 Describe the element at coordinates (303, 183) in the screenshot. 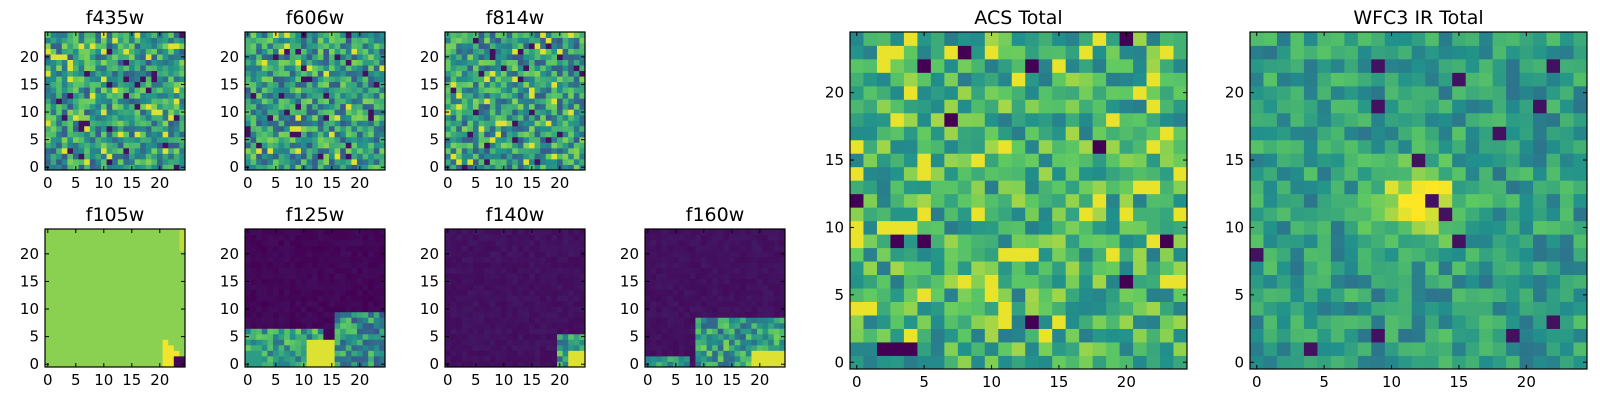

I see `x-tick-label: 10` at that location.